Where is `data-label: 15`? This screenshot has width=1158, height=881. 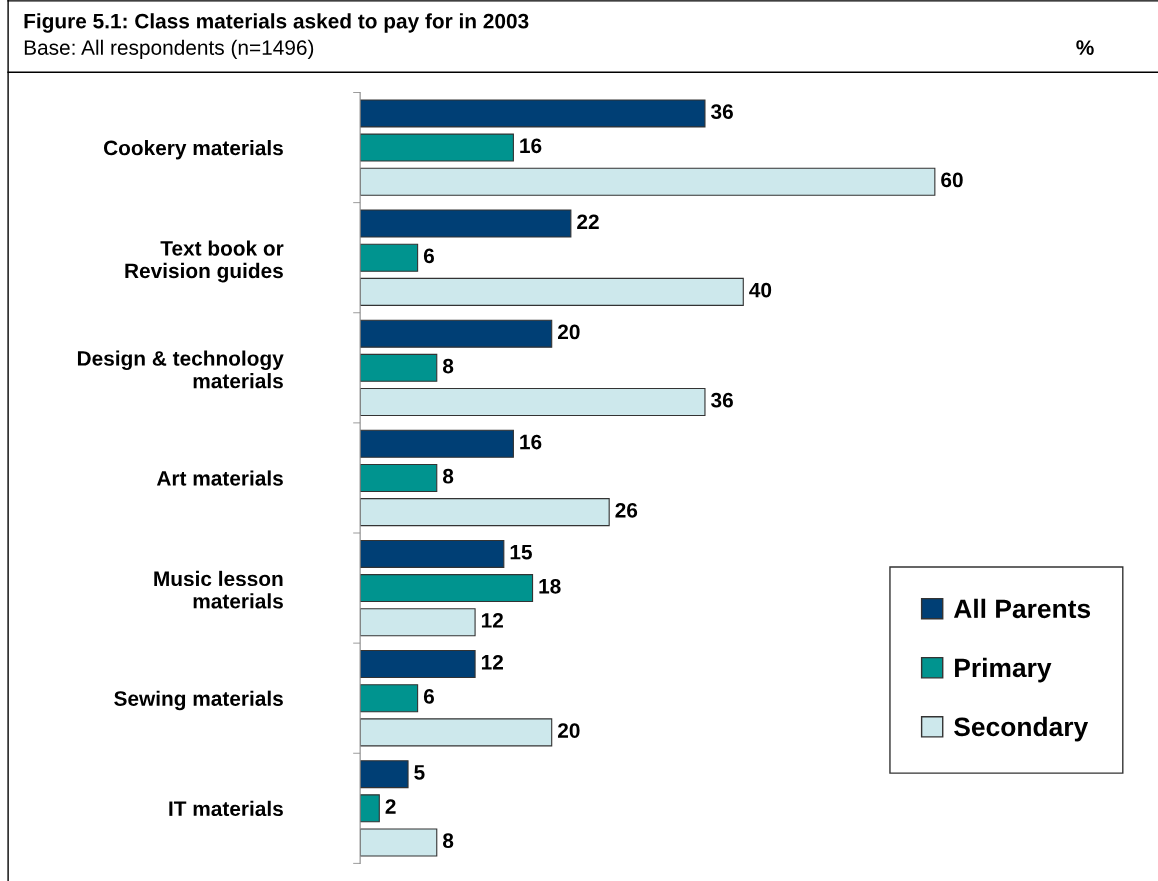 data-label: 15 is located at coordinates (521, 552).